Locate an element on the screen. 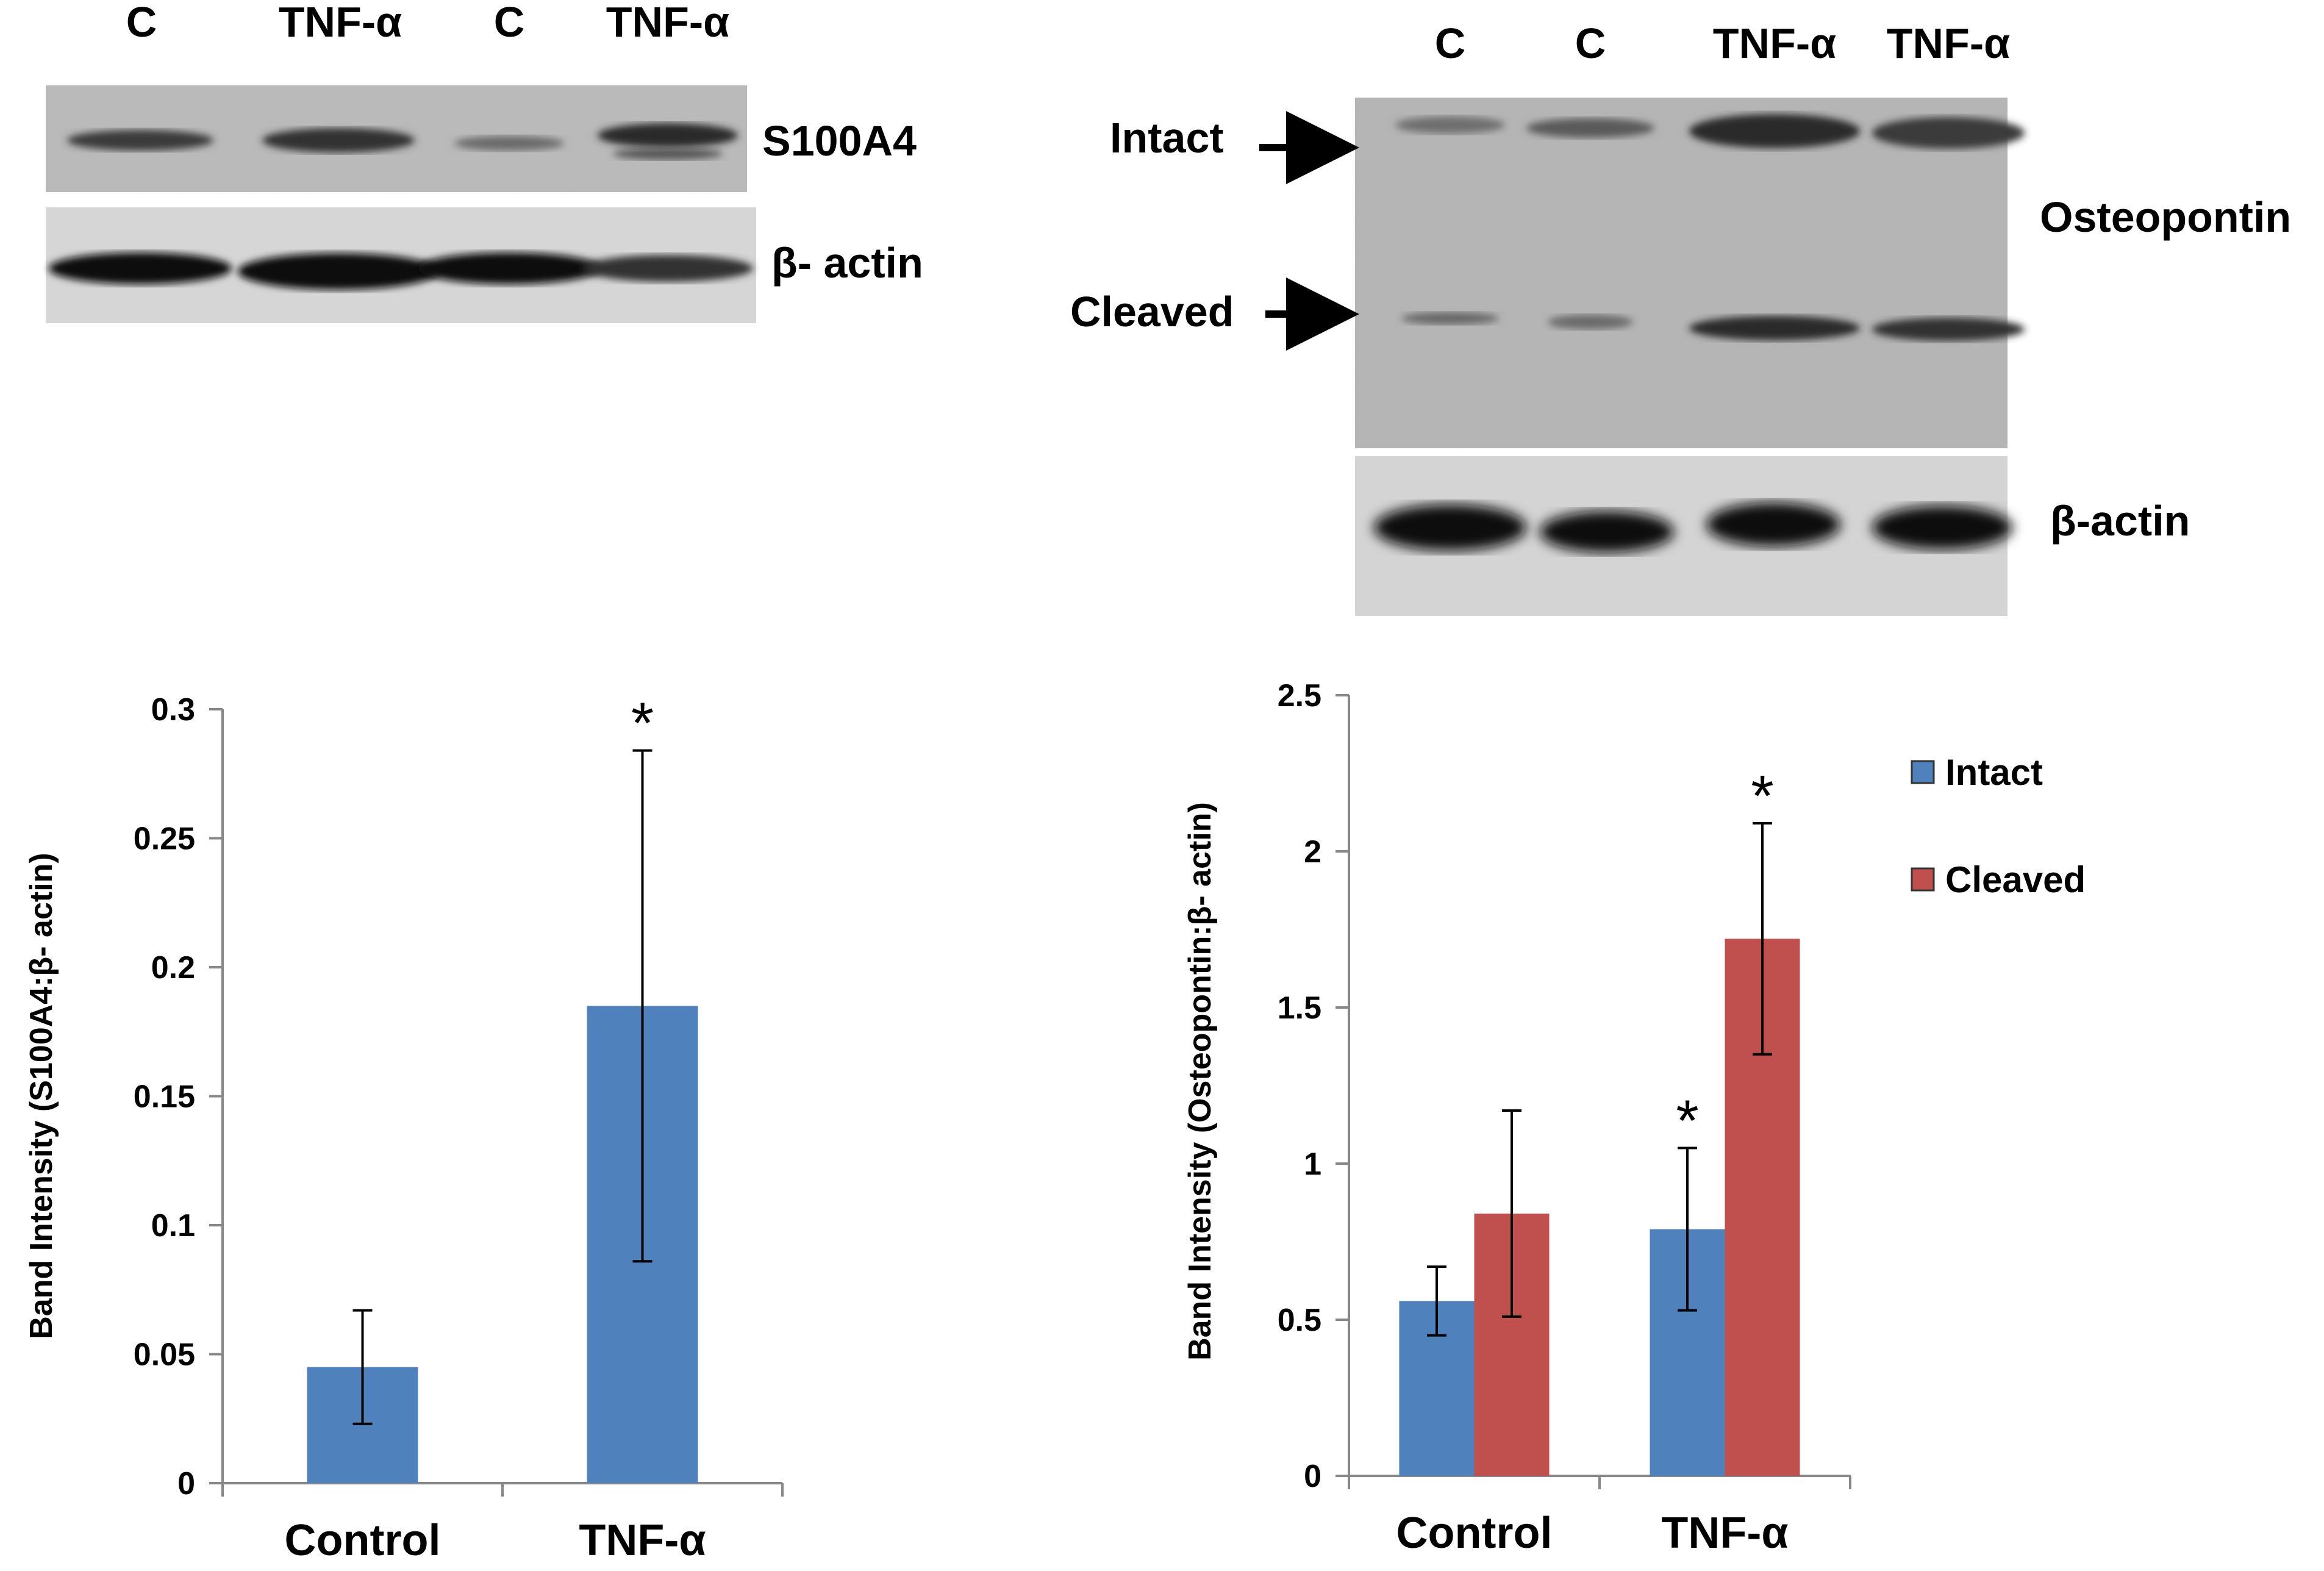 The height and width of the screenshot is (1571, 2324). right-lane-label-3: TNF-α is located at coordinates (1774, 43).